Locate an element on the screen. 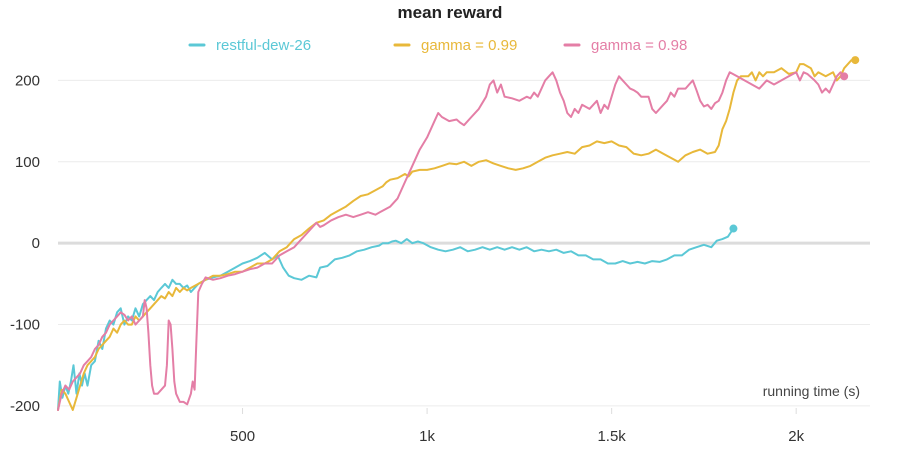 Image resolution: width=900 pixels, height=455 pixels. legend: restful-dew-26 gamma = 0.99 gamma = 0.98 is located at coordinates (437, 45).